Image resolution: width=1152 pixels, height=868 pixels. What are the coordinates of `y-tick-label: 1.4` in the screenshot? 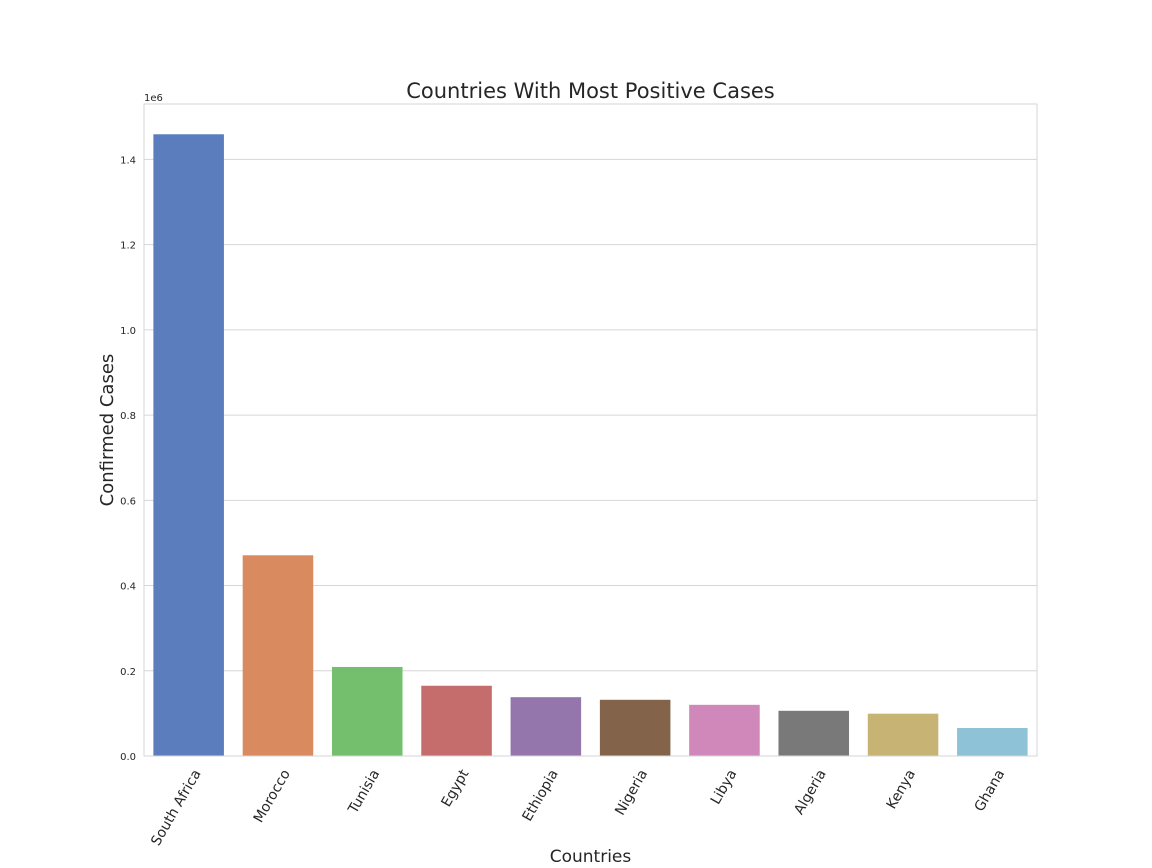 It's located at (128, 160).